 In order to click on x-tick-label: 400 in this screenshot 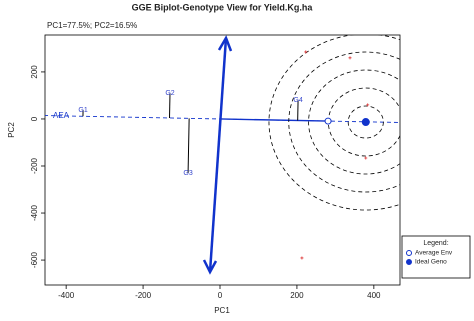, I will do `click(374, 295)`.